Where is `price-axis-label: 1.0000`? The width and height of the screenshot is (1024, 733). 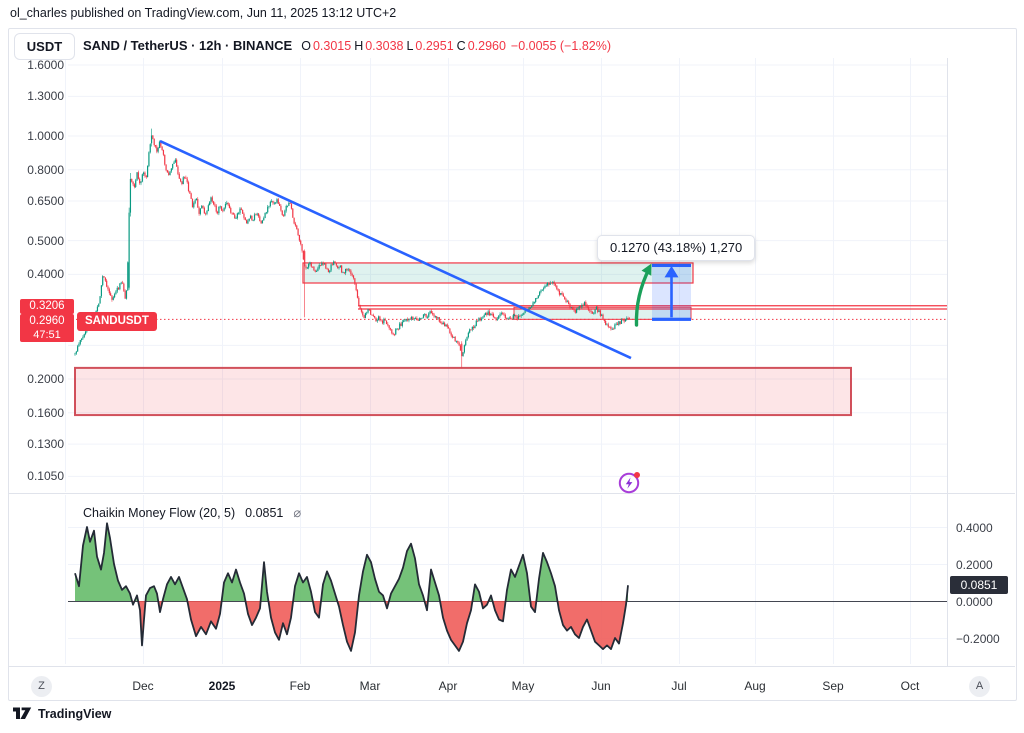 price-axis-label: 1.0000 is located at coordinates (45, 136).